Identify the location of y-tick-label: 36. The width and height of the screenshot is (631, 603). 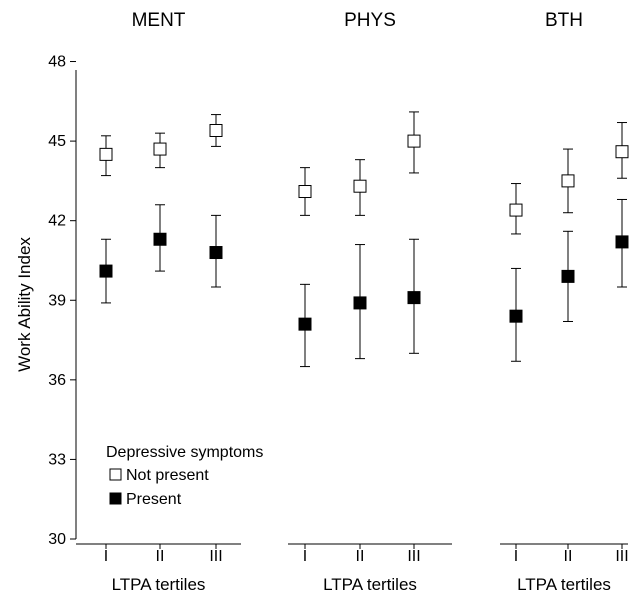
(57, 380).